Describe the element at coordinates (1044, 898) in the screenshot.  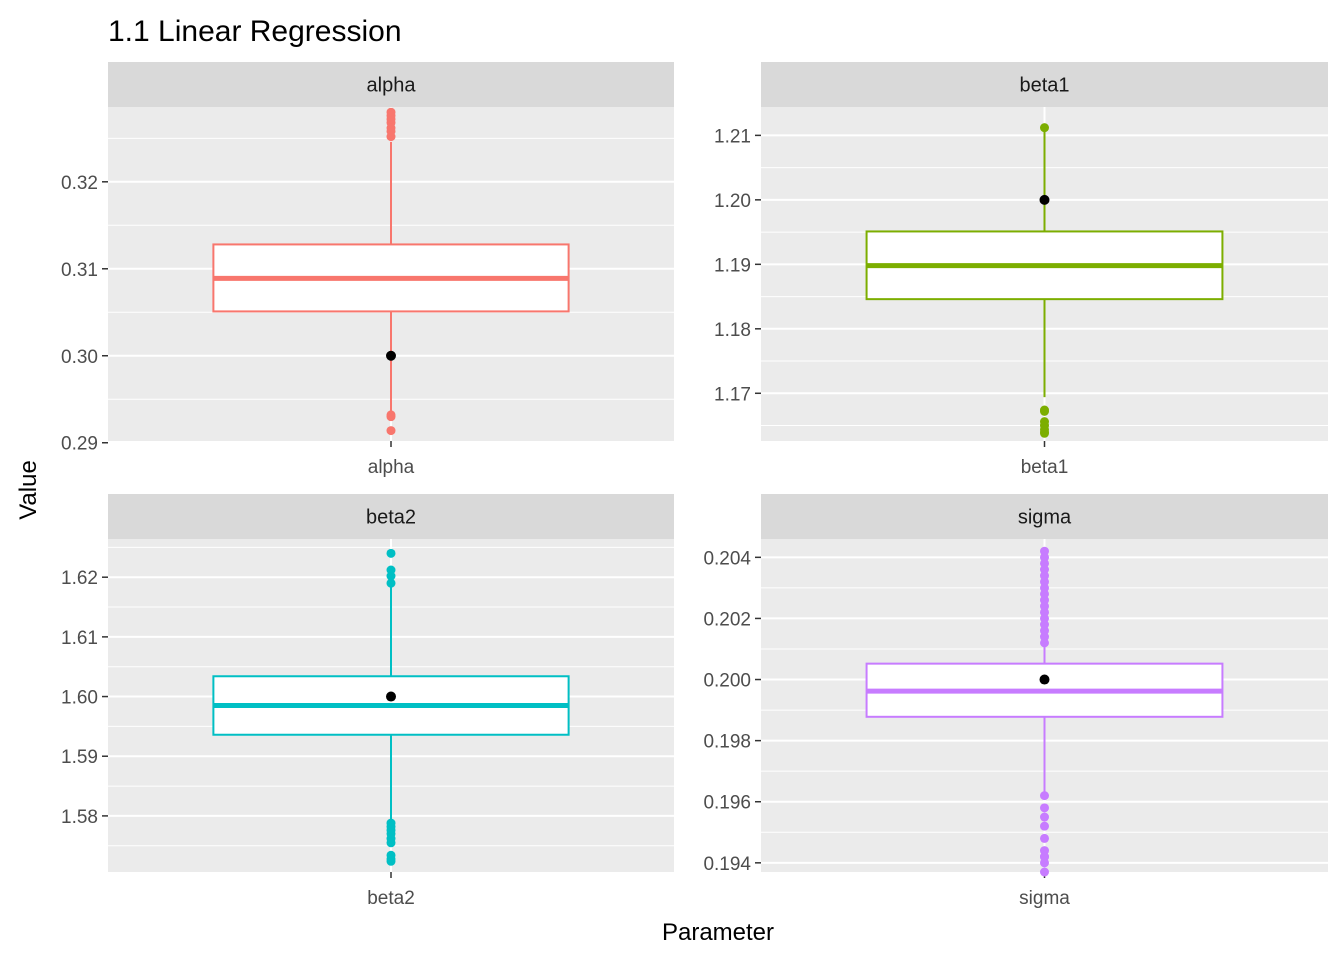
I see `x-tick-label: sigma` at that location.